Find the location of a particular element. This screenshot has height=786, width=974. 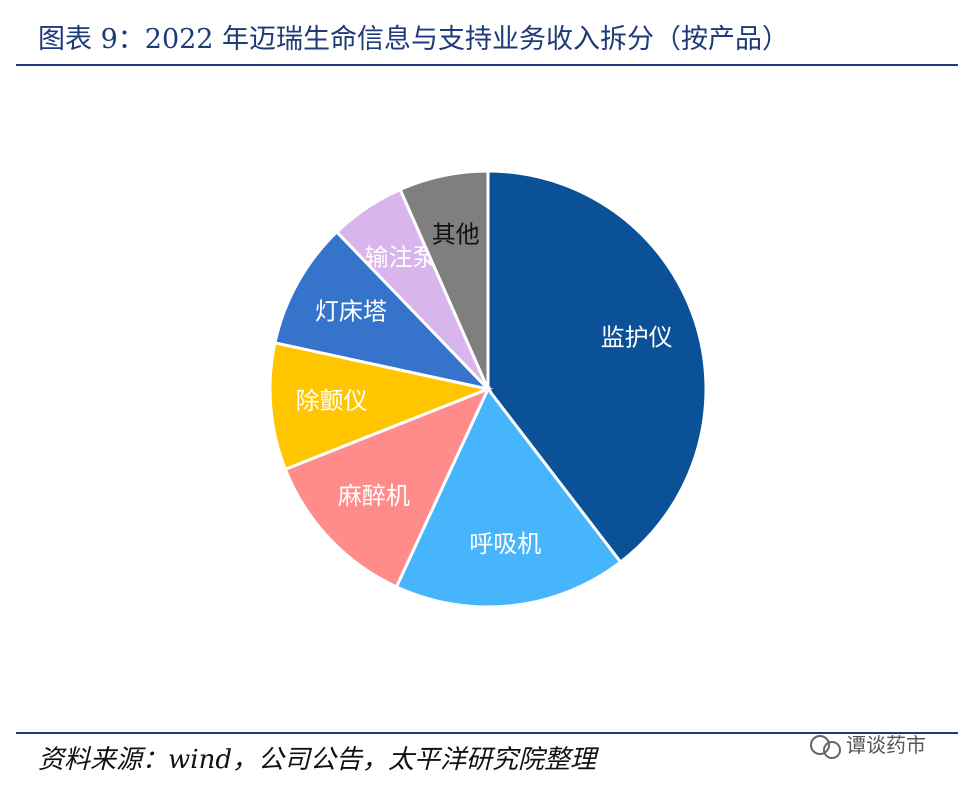

chart-title: 图表 9：2022 年迈瑞生命信息与支持业务收入拆分（按产品） is located at coordinates (413, 39).